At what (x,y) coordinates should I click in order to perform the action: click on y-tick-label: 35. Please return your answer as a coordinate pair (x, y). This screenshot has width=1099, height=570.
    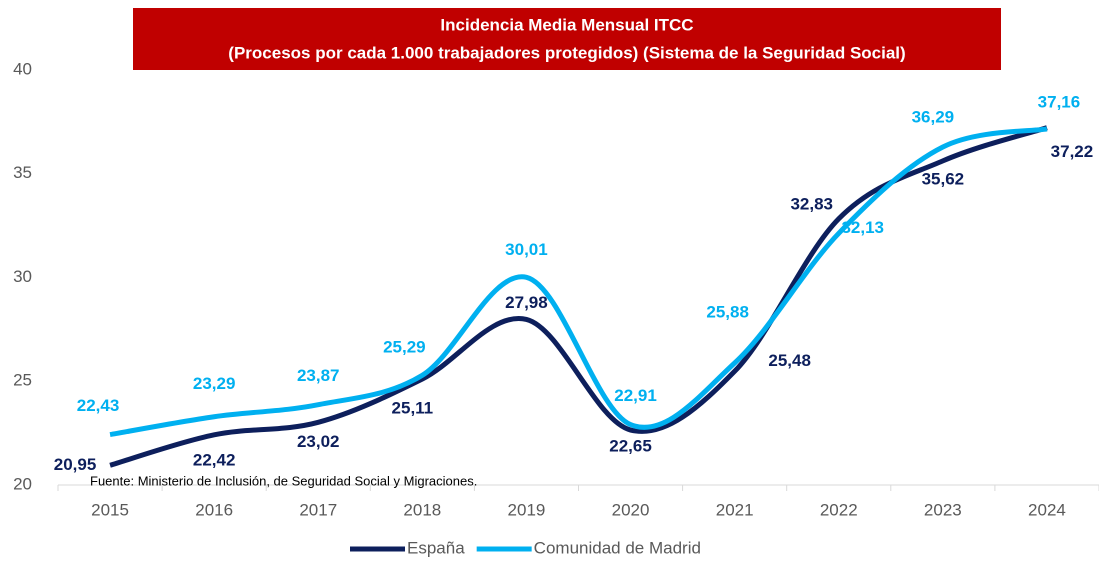
    Looking at the image, I should click on (22, 172).